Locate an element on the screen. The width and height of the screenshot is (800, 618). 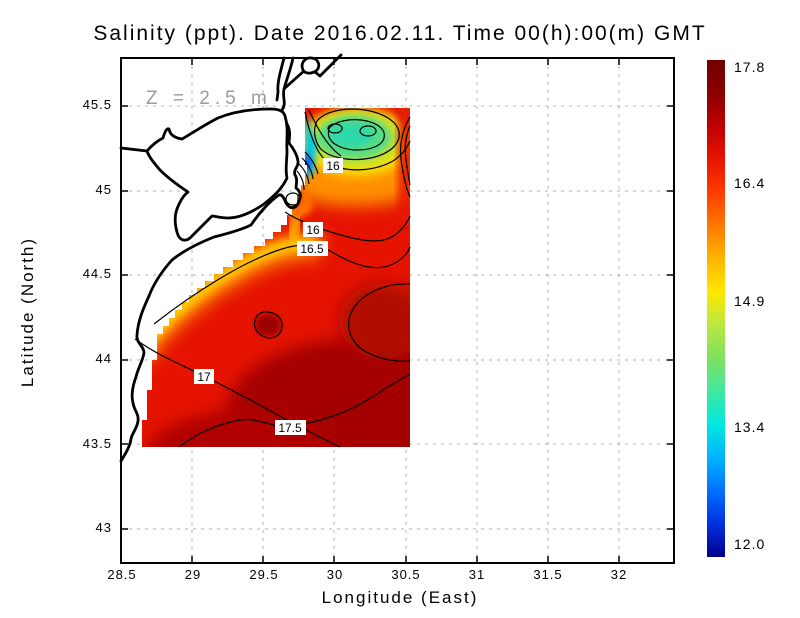
y-axis-title: Latitude (North) is located at coordinates (27, 312).